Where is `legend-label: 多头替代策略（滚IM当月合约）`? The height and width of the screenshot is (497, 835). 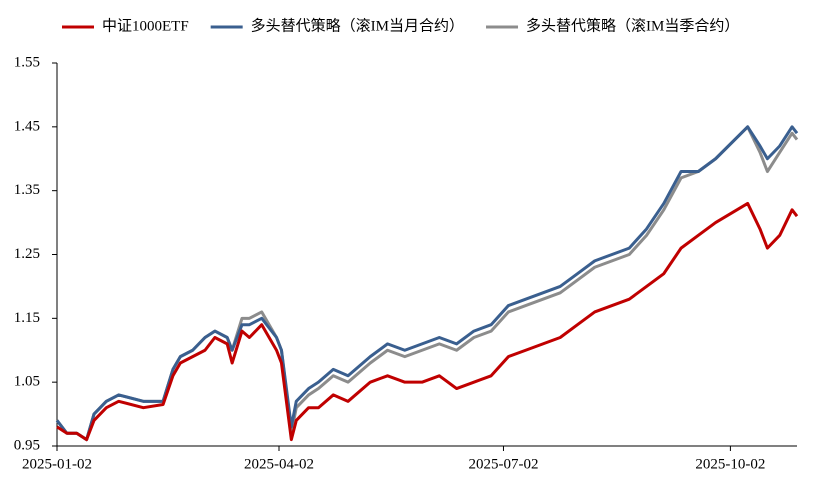
legend-label: 多头替代策略（滚IM当月合约） is located at coordinates (357, 25).